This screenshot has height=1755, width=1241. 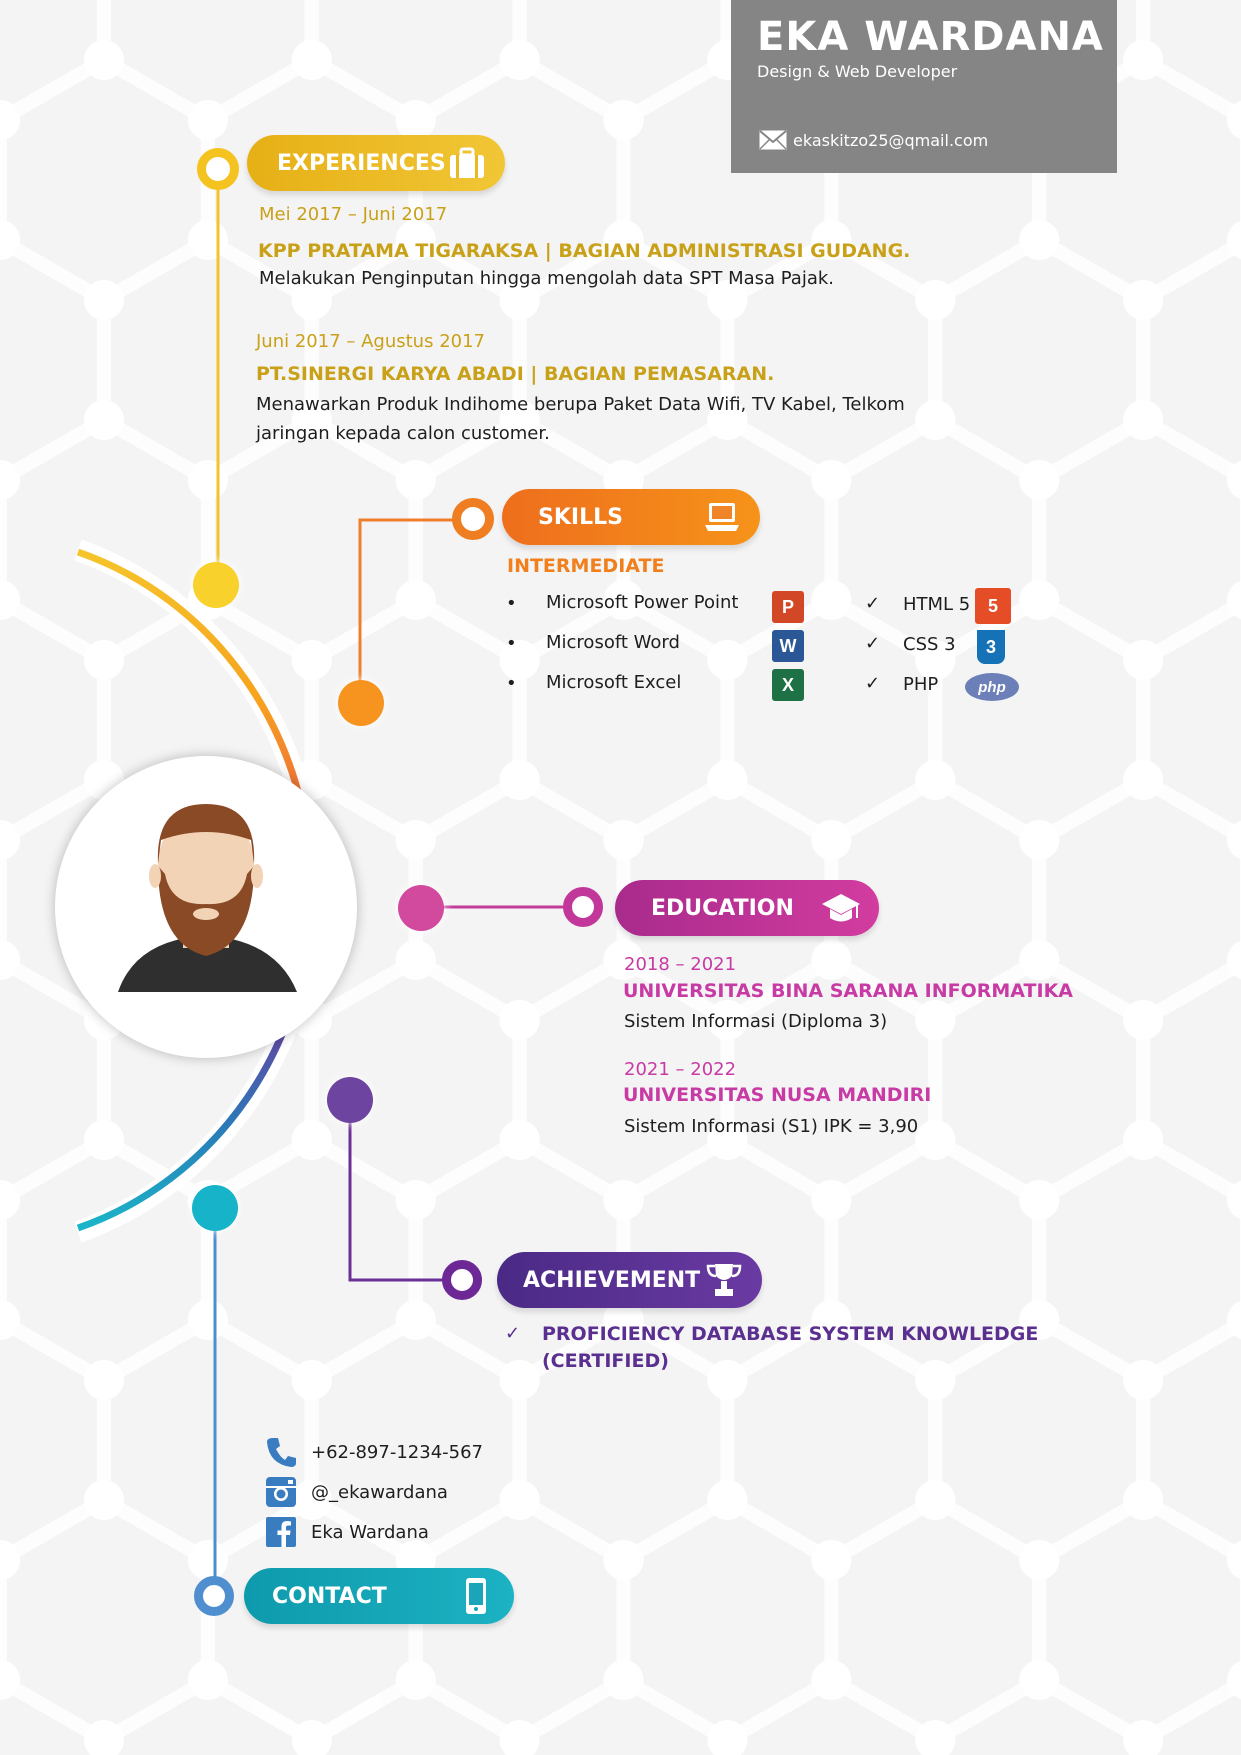 I want to click on arc-node-skills, so click(x=361, y=703).